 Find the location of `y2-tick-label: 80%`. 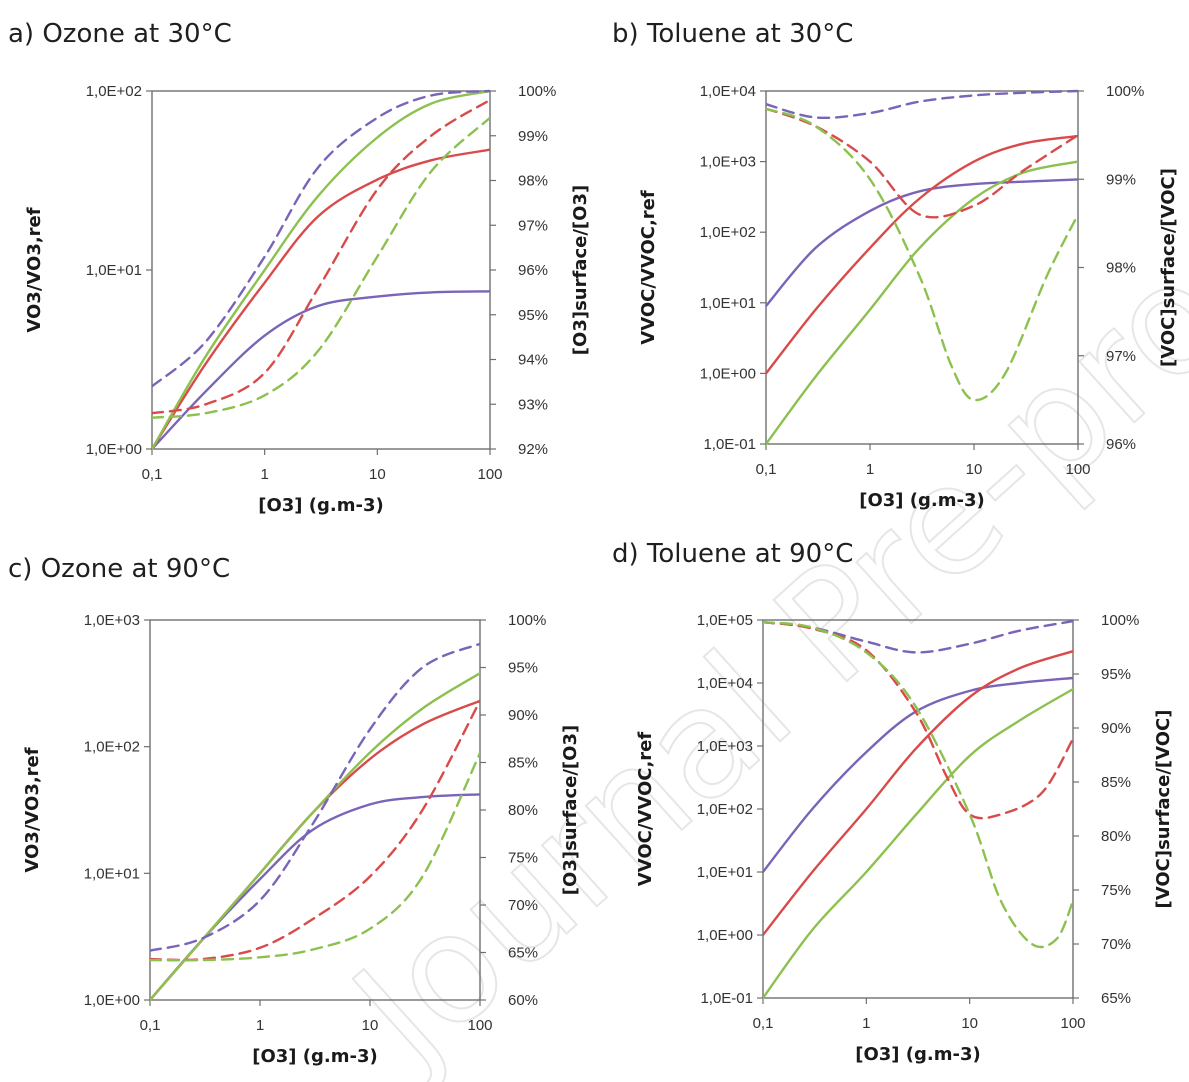

y2-tick-label: 80% is located at coordinates (1116, 836).